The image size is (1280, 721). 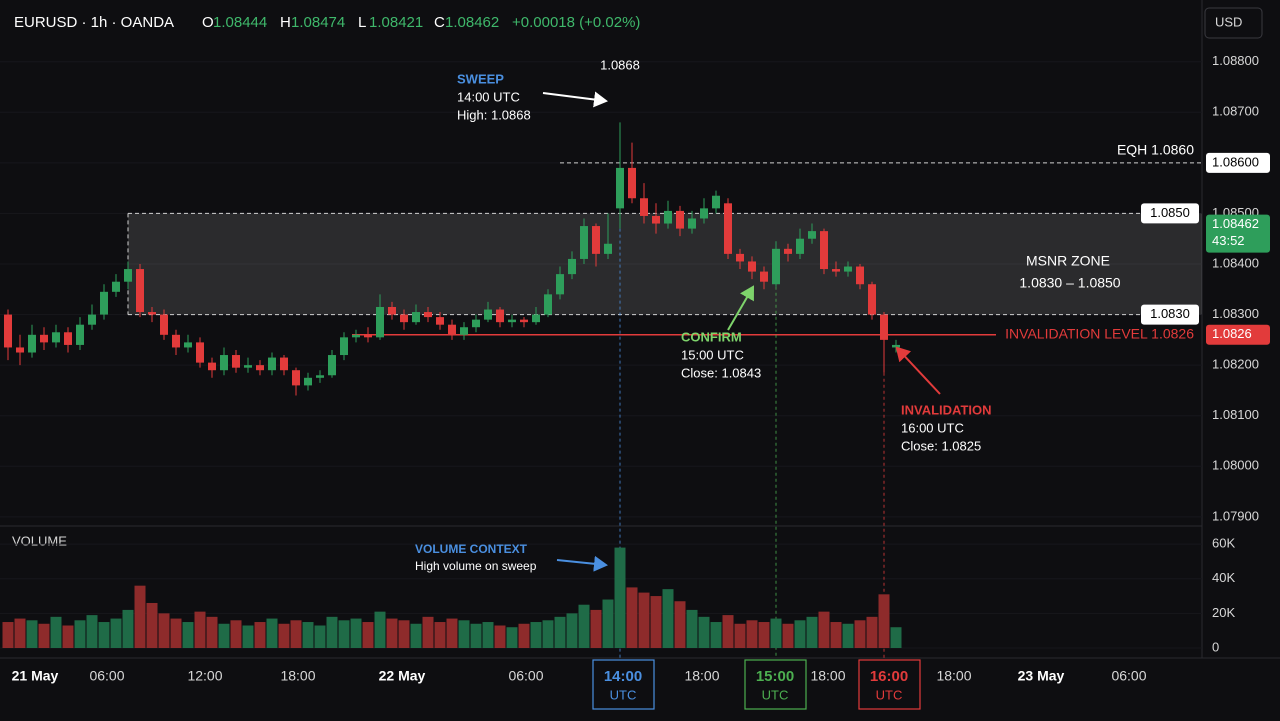 I want to click on annotation-title: CONFIRM, so click(x=711, y=336).